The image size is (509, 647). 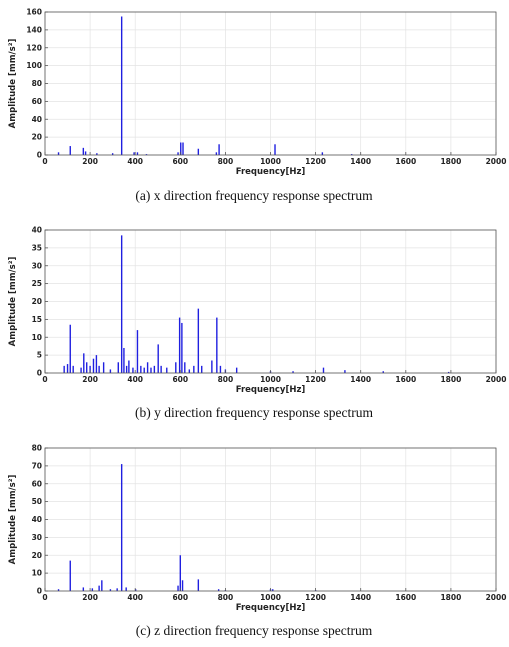 What do you see at coordinates (37, 501) in the screenshot?
I see `y-tick-label: 50` at bounding box center [37, 501].